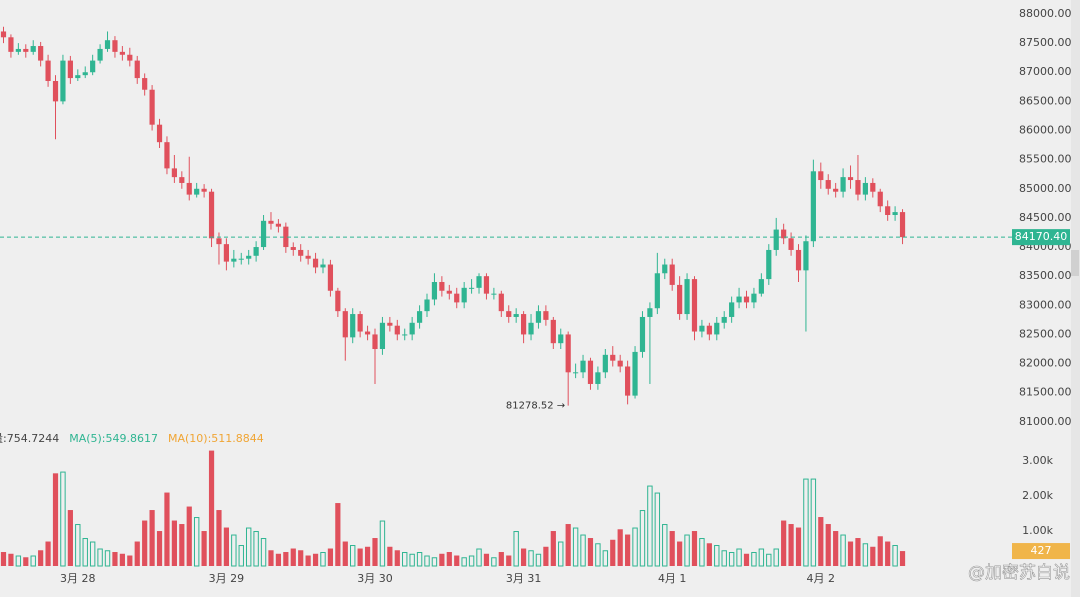  I want to click on x-tick-label: 3月 29, so click(227, 578).